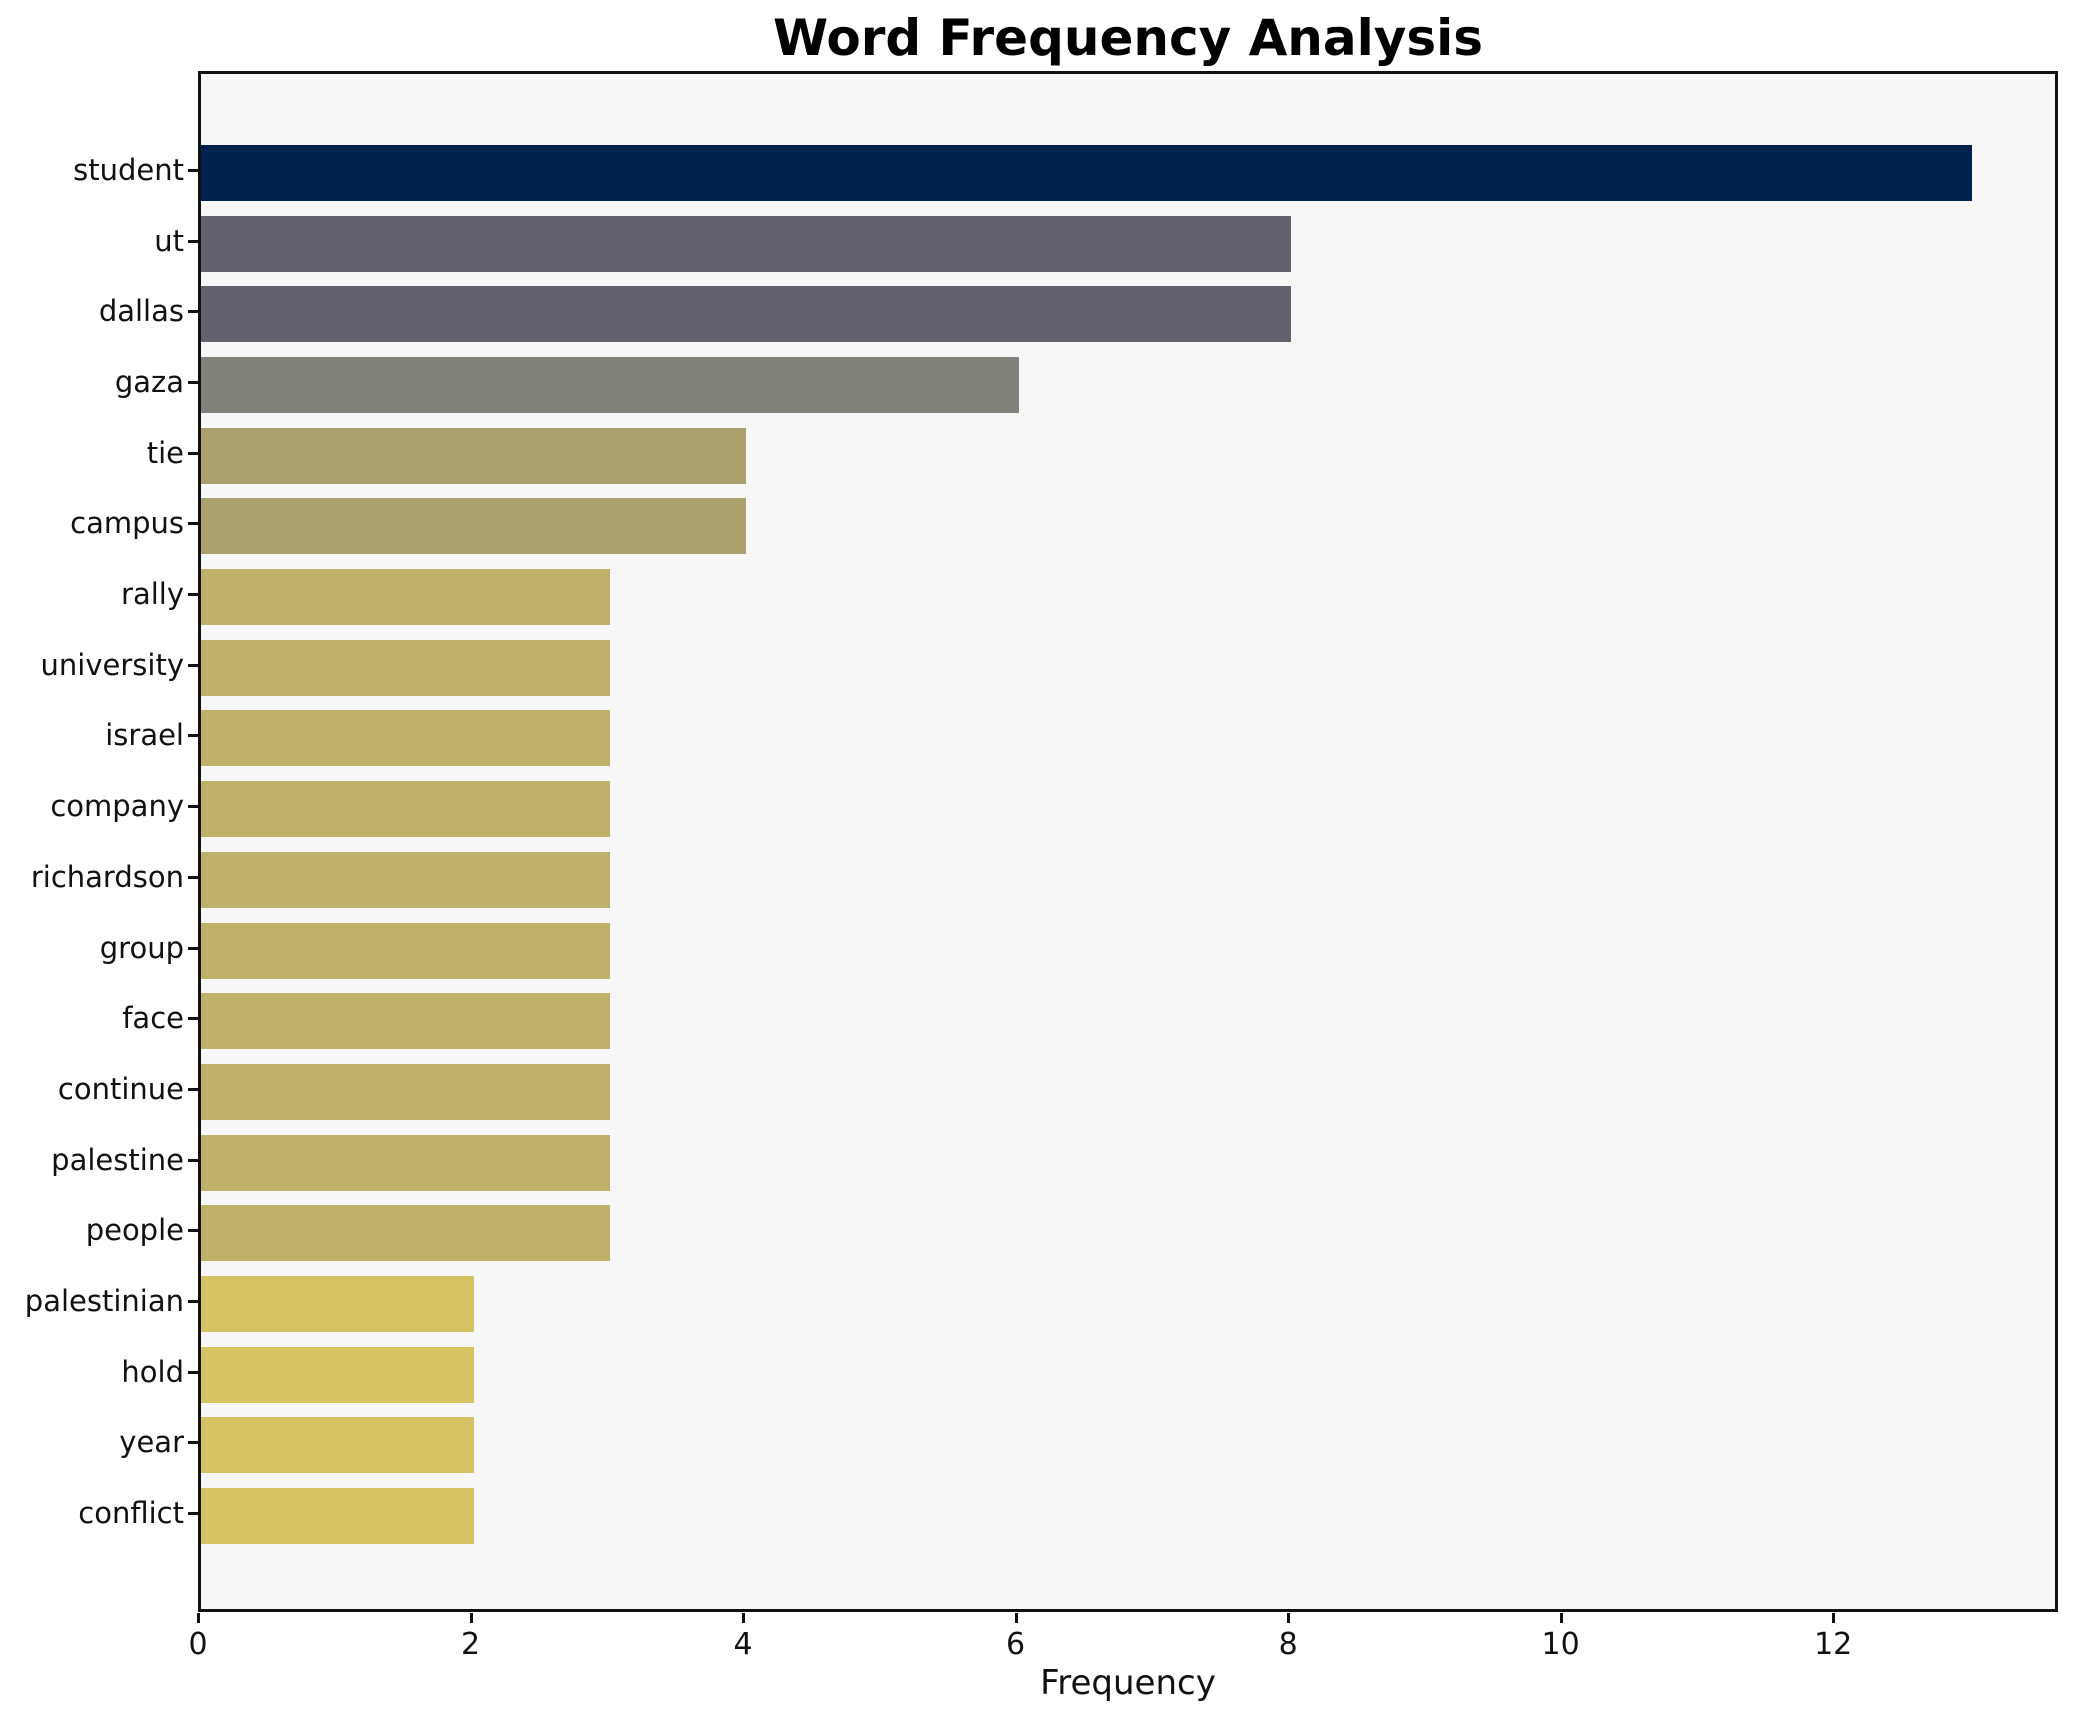  What do you see at coordinates (405, 1162) in the screenshot?
I see `bar-palestine` at bounding box center [405, 1162].